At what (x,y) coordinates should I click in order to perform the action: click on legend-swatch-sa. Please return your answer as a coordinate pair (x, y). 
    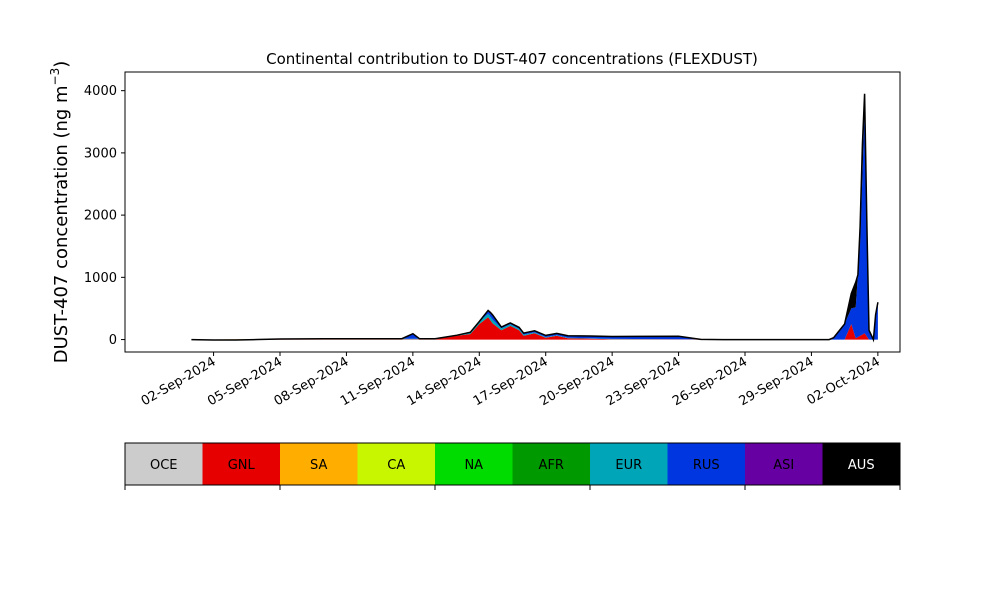
    Looking at the image, I should click on (319, 464).